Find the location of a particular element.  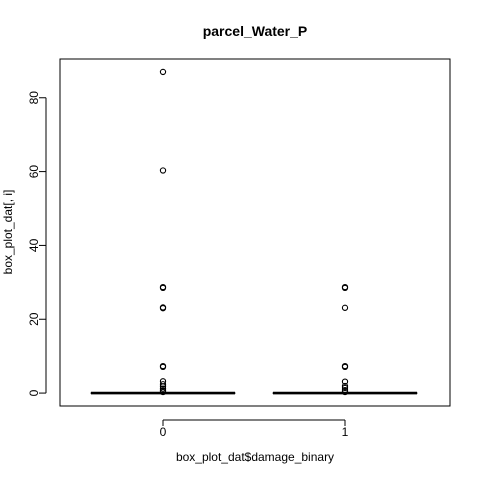

box-group is located at coordinates (345, 339).